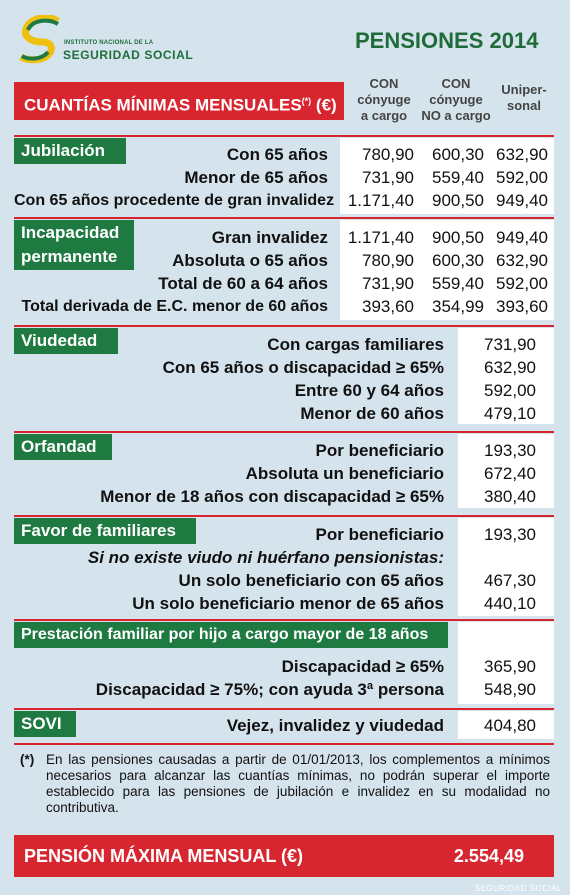 Image resolution: width=570 pixels, height=895 pixels. What do you see at coordinates (510, 473) in the screenshot?
I see `value-cell: 672,40` at bounding box center [510, 473].